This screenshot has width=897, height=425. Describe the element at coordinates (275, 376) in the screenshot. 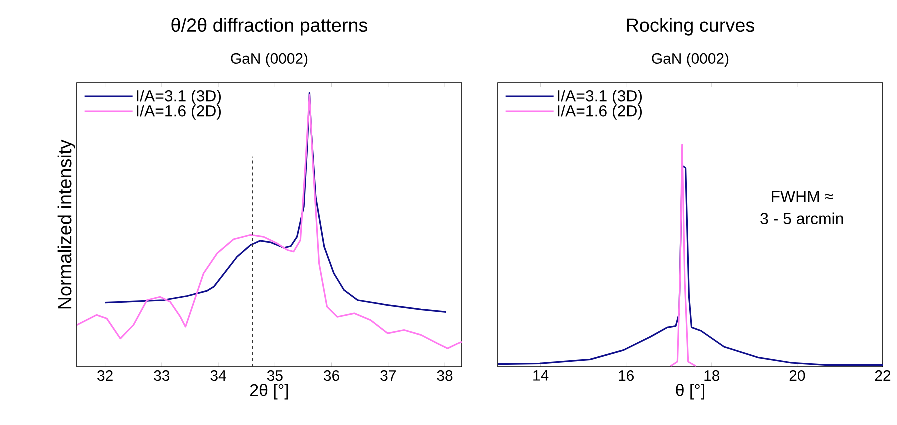

I see `x-tick-label: 35` at that location.